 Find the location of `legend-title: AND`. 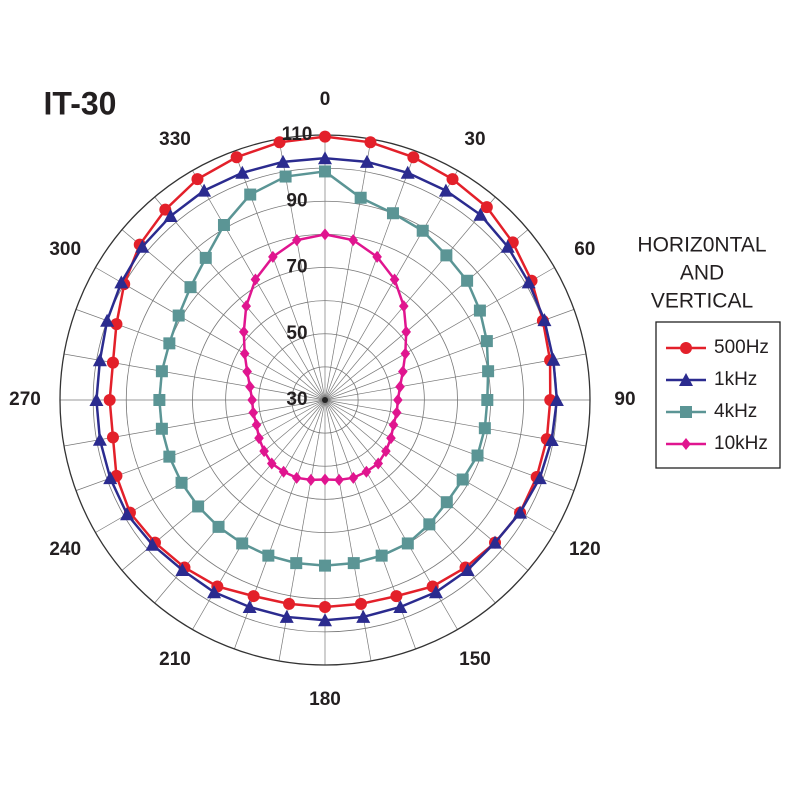

legend-title: AND is located at coordinates (702, 273).